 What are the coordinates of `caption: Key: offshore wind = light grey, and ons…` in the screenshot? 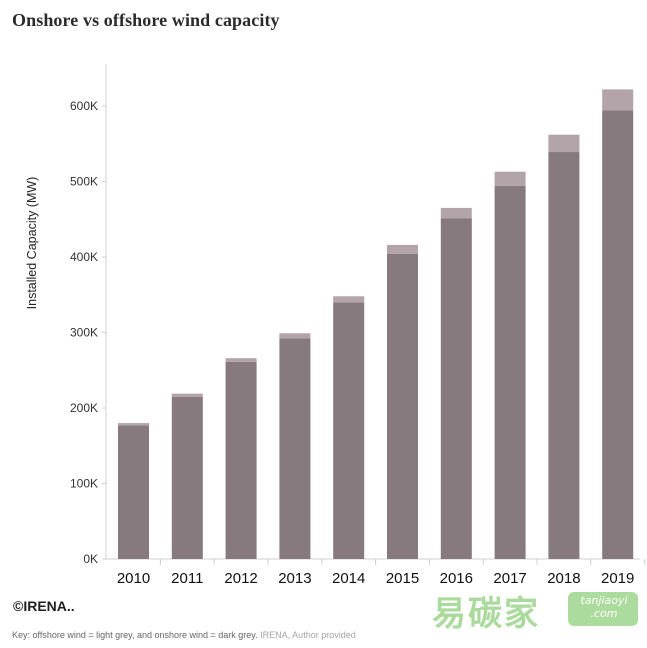 It's located at (184, 635).